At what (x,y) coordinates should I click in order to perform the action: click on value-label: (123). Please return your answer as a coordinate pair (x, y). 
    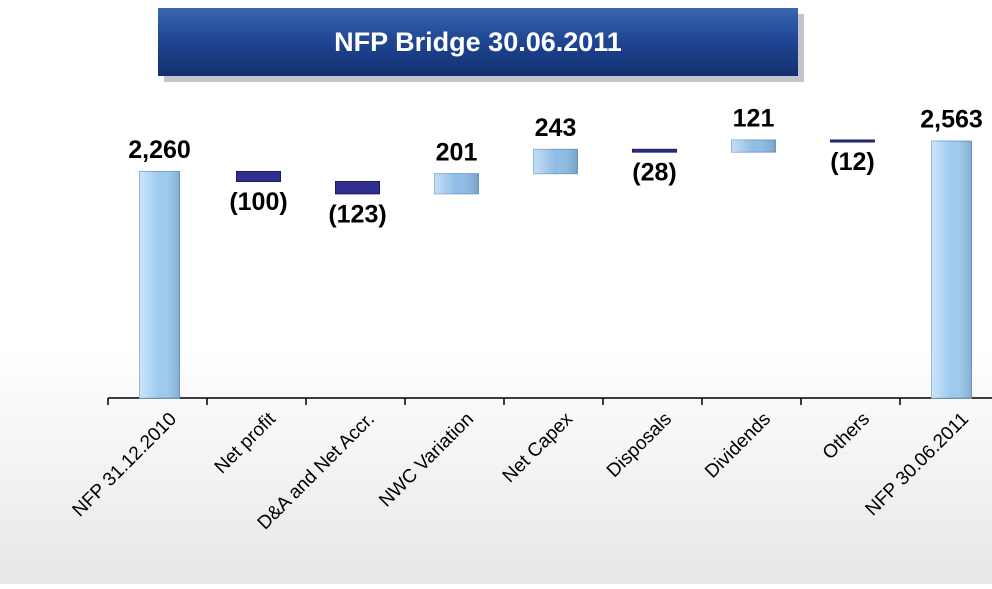
    Looking at the image, I should click on (357, 214).